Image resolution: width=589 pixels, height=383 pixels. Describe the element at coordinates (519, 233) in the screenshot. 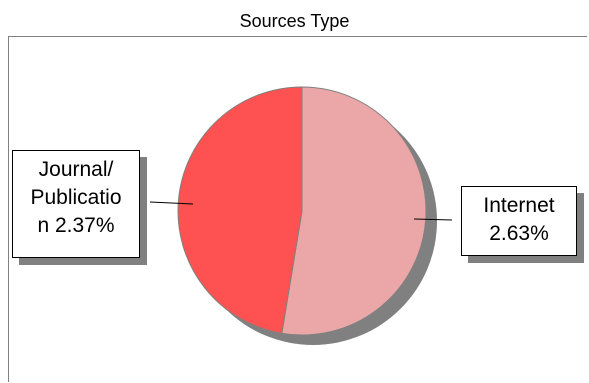

I see `data-label-internet-line2: 2.63%` at that location.